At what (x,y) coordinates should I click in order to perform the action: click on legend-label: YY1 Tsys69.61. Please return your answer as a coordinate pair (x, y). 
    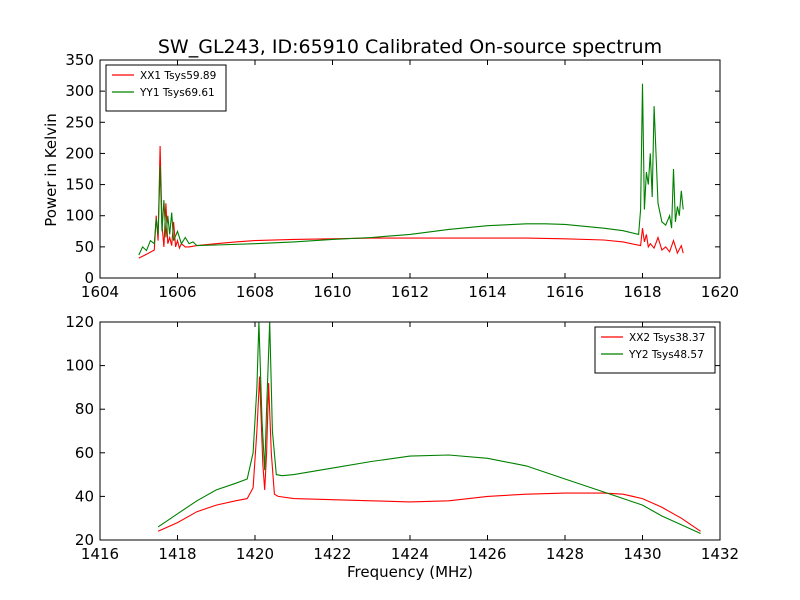
    Looking at the image, I should click on (177, 93).